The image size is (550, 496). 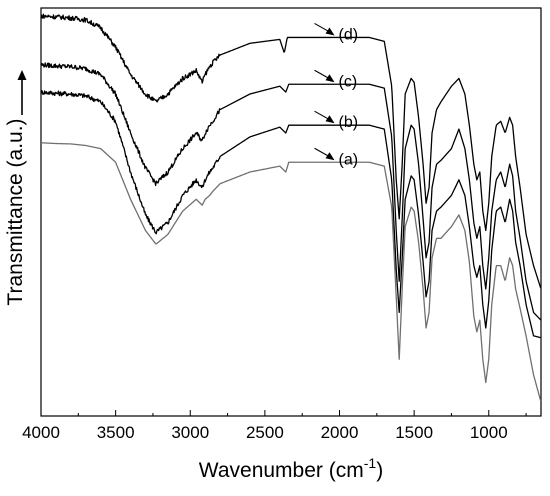 I want to click on annotation-layer: (a) (b) (c) (d), so click(x=336, y=95).